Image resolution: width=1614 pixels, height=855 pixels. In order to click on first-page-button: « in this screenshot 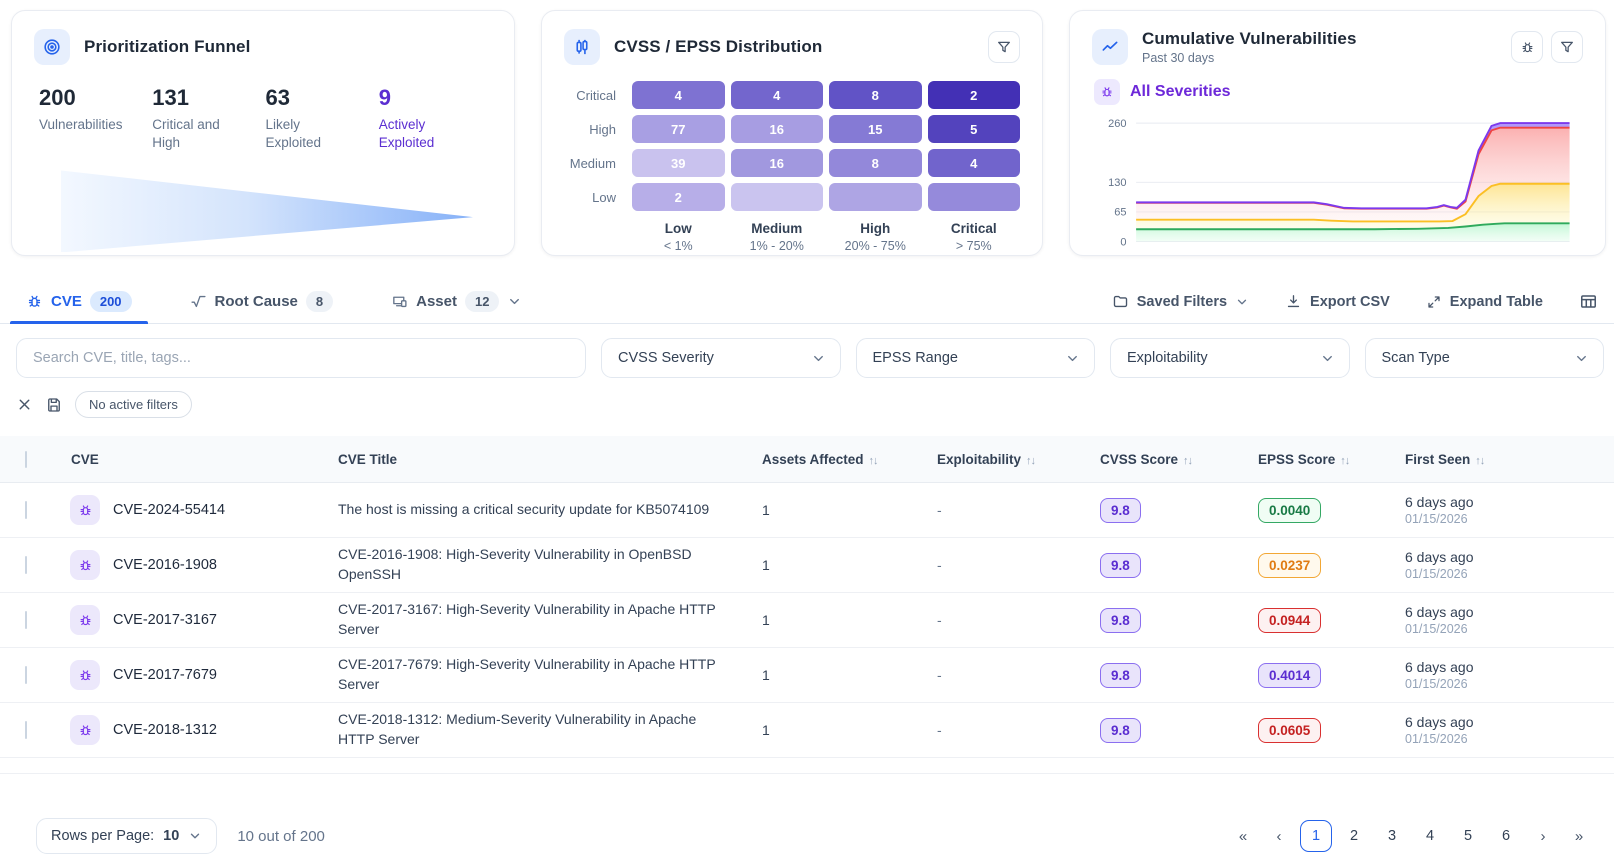, I will do `click(1243, 836)`.